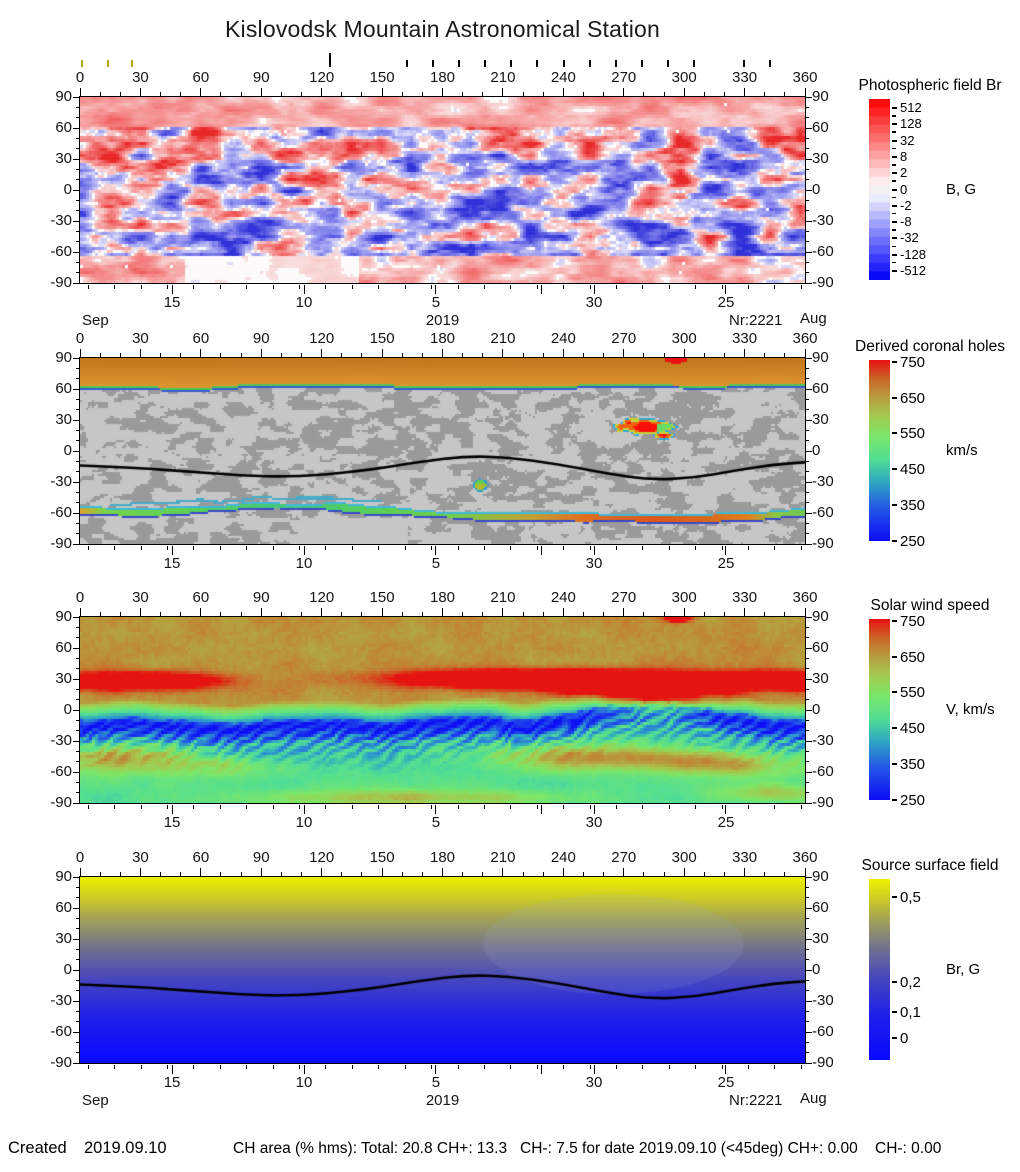  Describe the element at coordinates (906, 205) in the screenshot. I see `colorbar-tick-label: -2` at that location.